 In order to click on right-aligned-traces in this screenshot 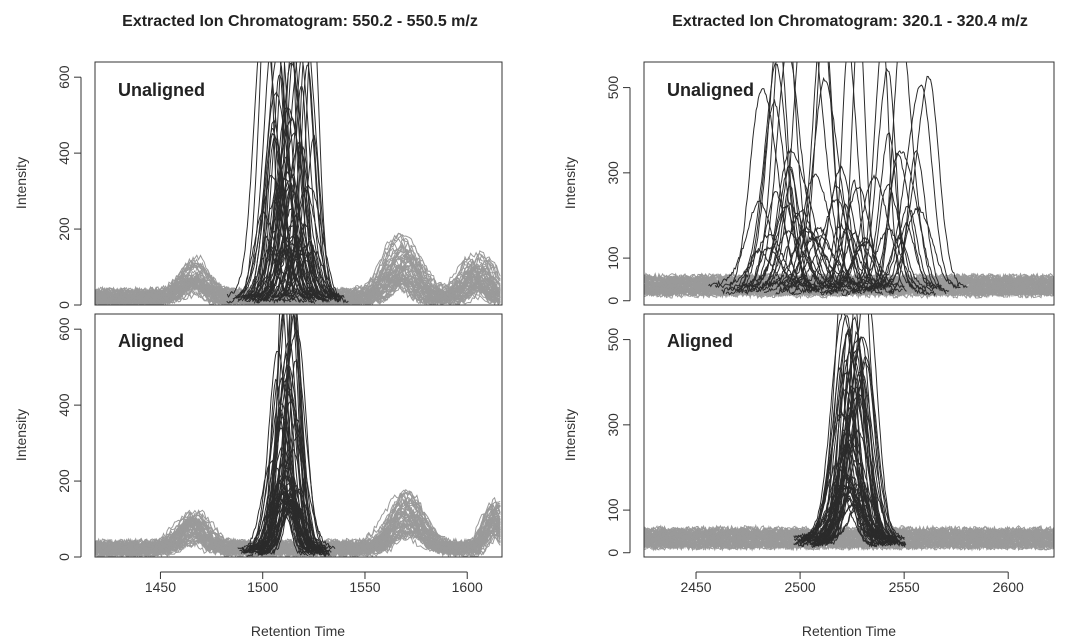, I will do `click(849, 433)`.